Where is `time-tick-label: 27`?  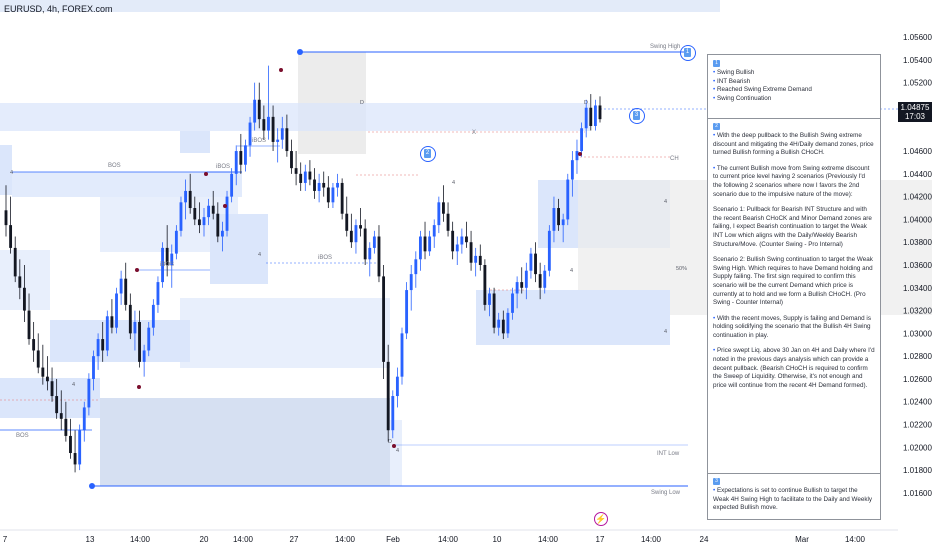 time-tick-label: 27 is located at coordinates (294, 539).